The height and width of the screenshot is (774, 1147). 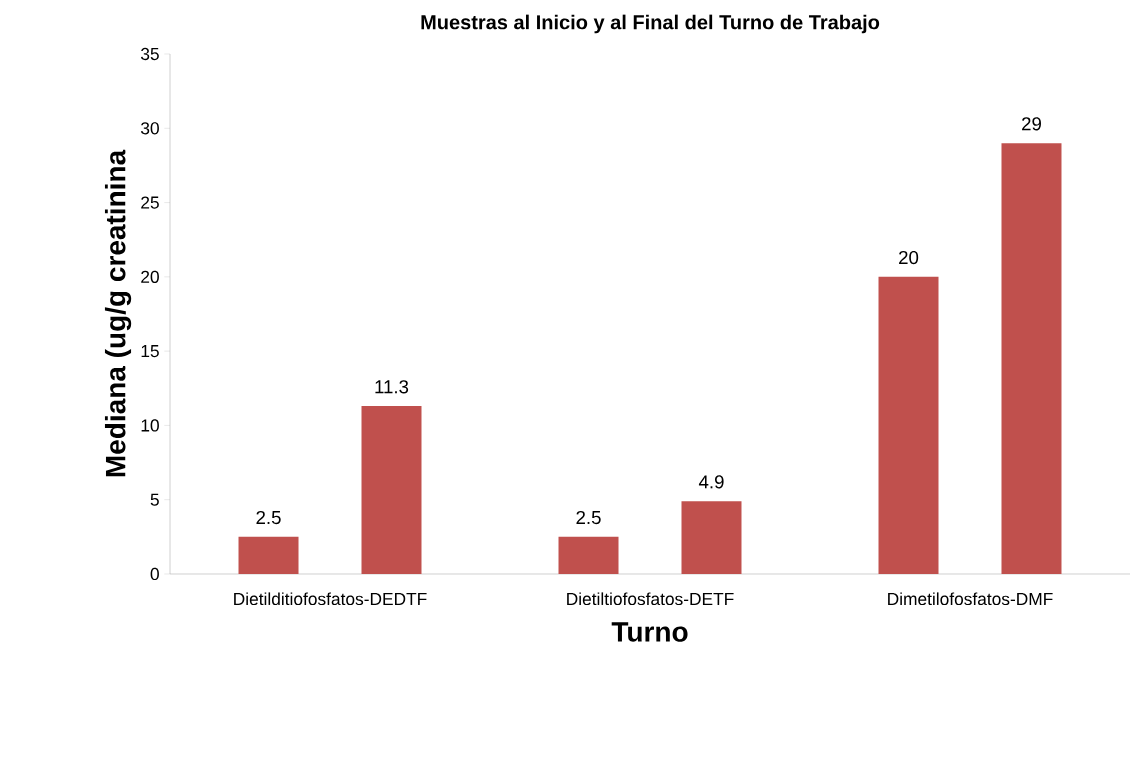 What do you see at coordinates (1031, 124) in the screenshot?
I see `data-label: 29` at bounding box center [1031, 124].